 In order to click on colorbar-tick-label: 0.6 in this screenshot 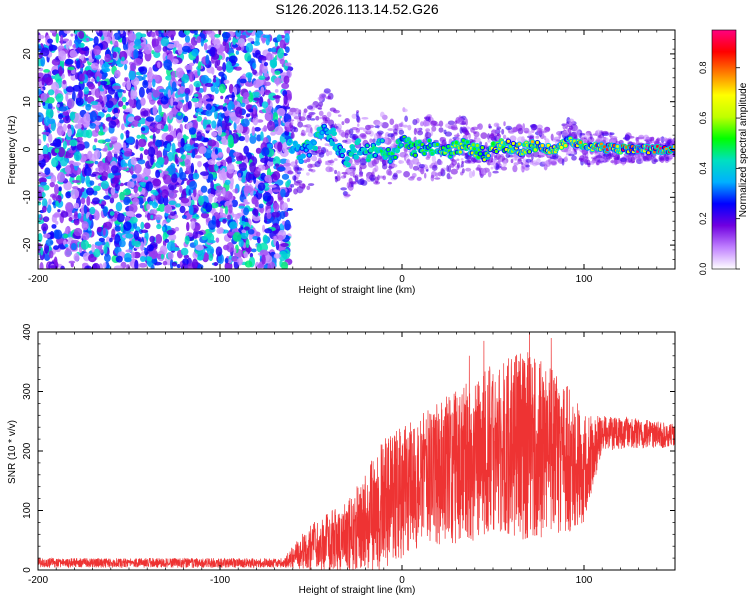, I will do `click(703, 118)`.